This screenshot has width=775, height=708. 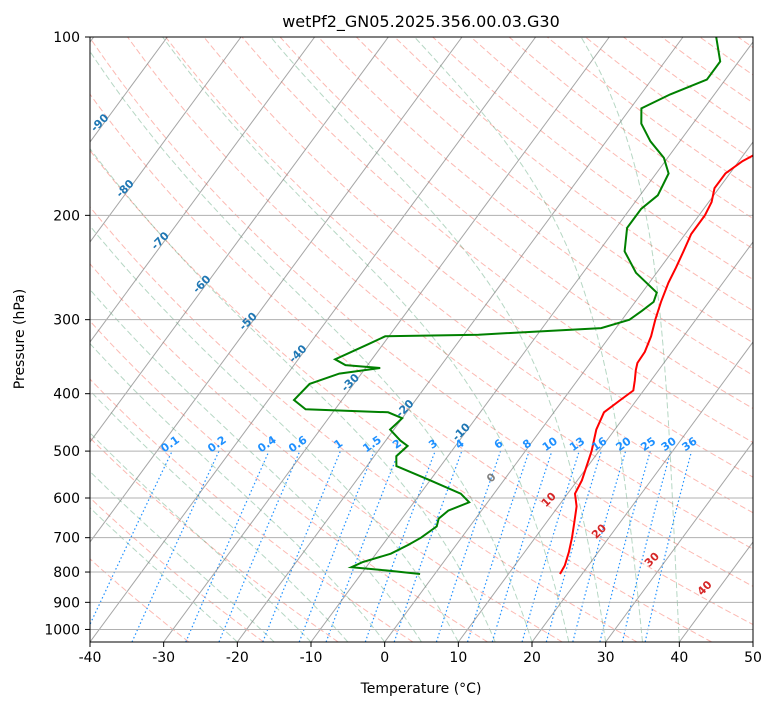 I want to click on y-tick-label: 300, so click(x=66, y=321).